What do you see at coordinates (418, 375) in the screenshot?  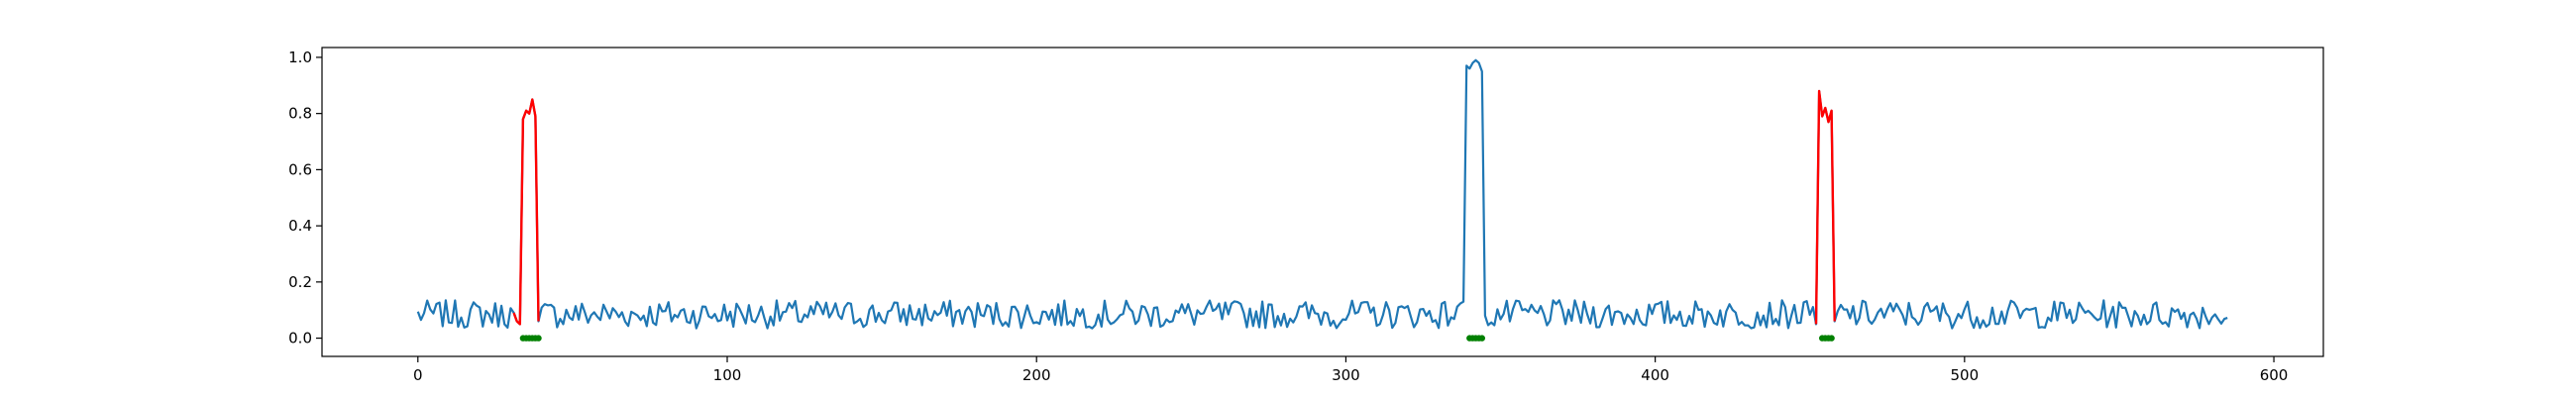 I see `x-tick-label: 0` at bounding box center [418, 375].